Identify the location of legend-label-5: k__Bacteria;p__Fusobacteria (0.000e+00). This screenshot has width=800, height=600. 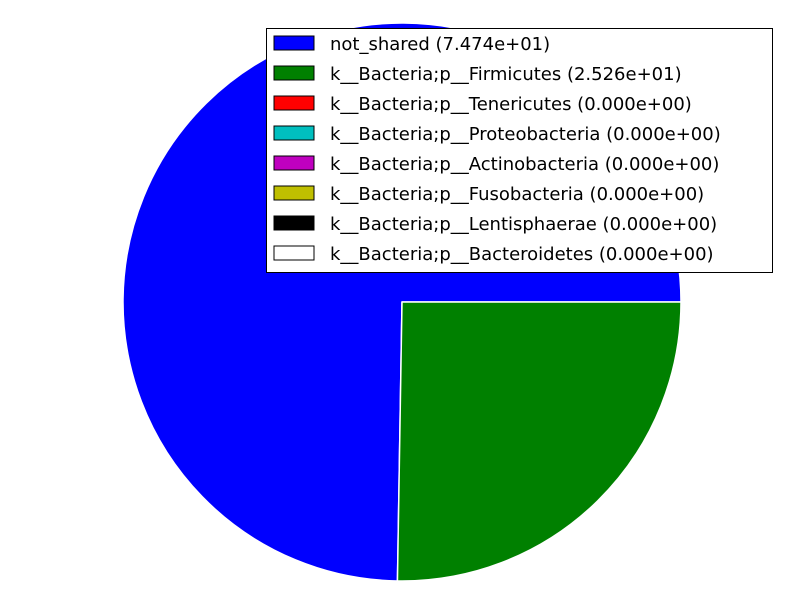
(517, 194).